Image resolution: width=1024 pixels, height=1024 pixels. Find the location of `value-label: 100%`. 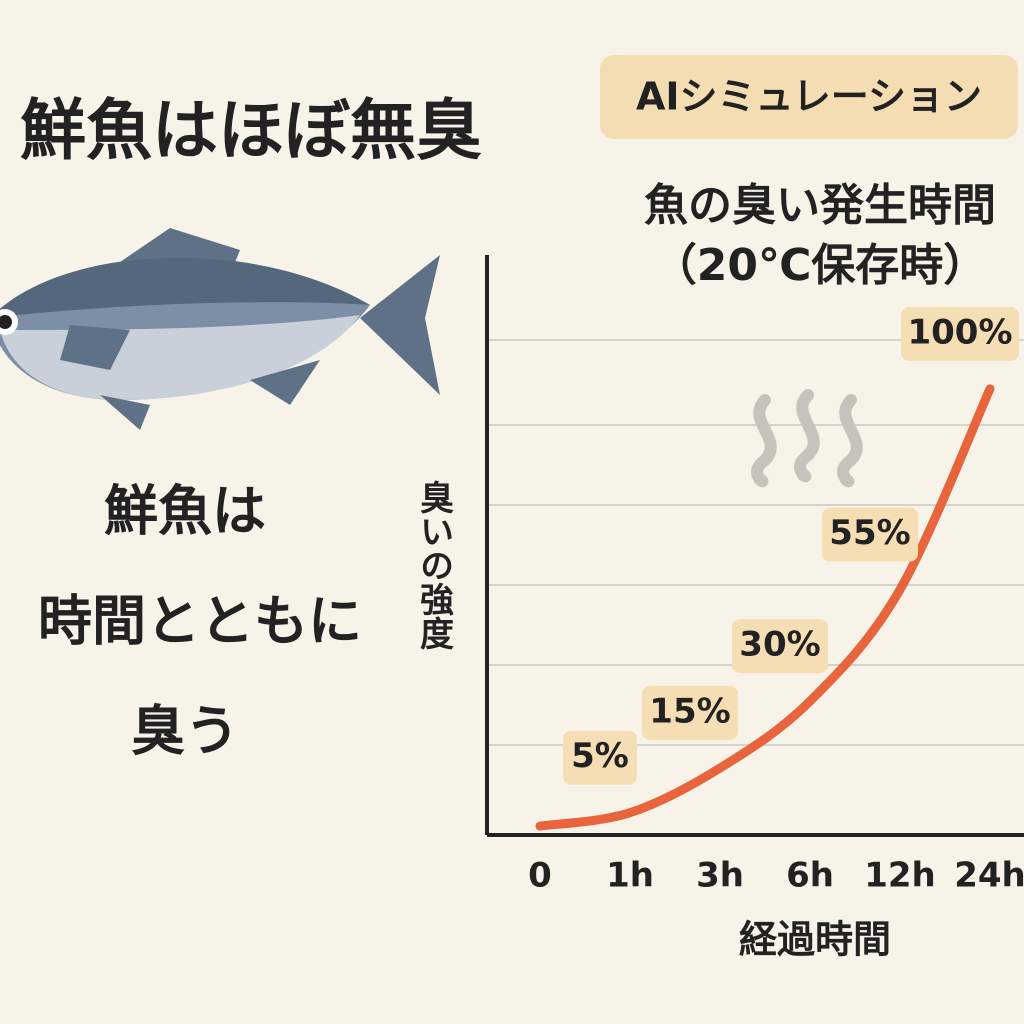

value-label: 100% is located at coordinates (959, 332).